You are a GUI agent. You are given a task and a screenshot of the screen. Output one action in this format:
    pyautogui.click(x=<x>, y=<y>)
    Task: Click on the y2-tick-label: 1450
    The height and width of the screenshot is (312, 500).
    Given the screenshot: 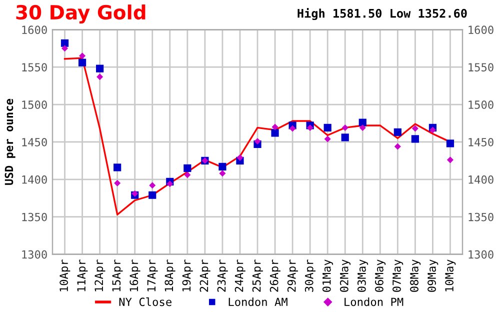 What is the action you would take?
    pyautogui.click(x=481, y=142)
    